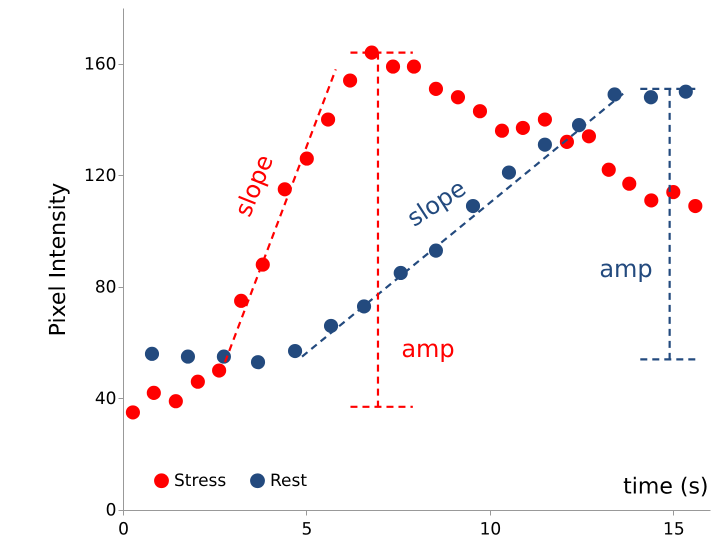 The image size is (720, 554). Describe the element at coordinates (100, 64) in the screenshot. I see `y-tick-label: 160` at that location.